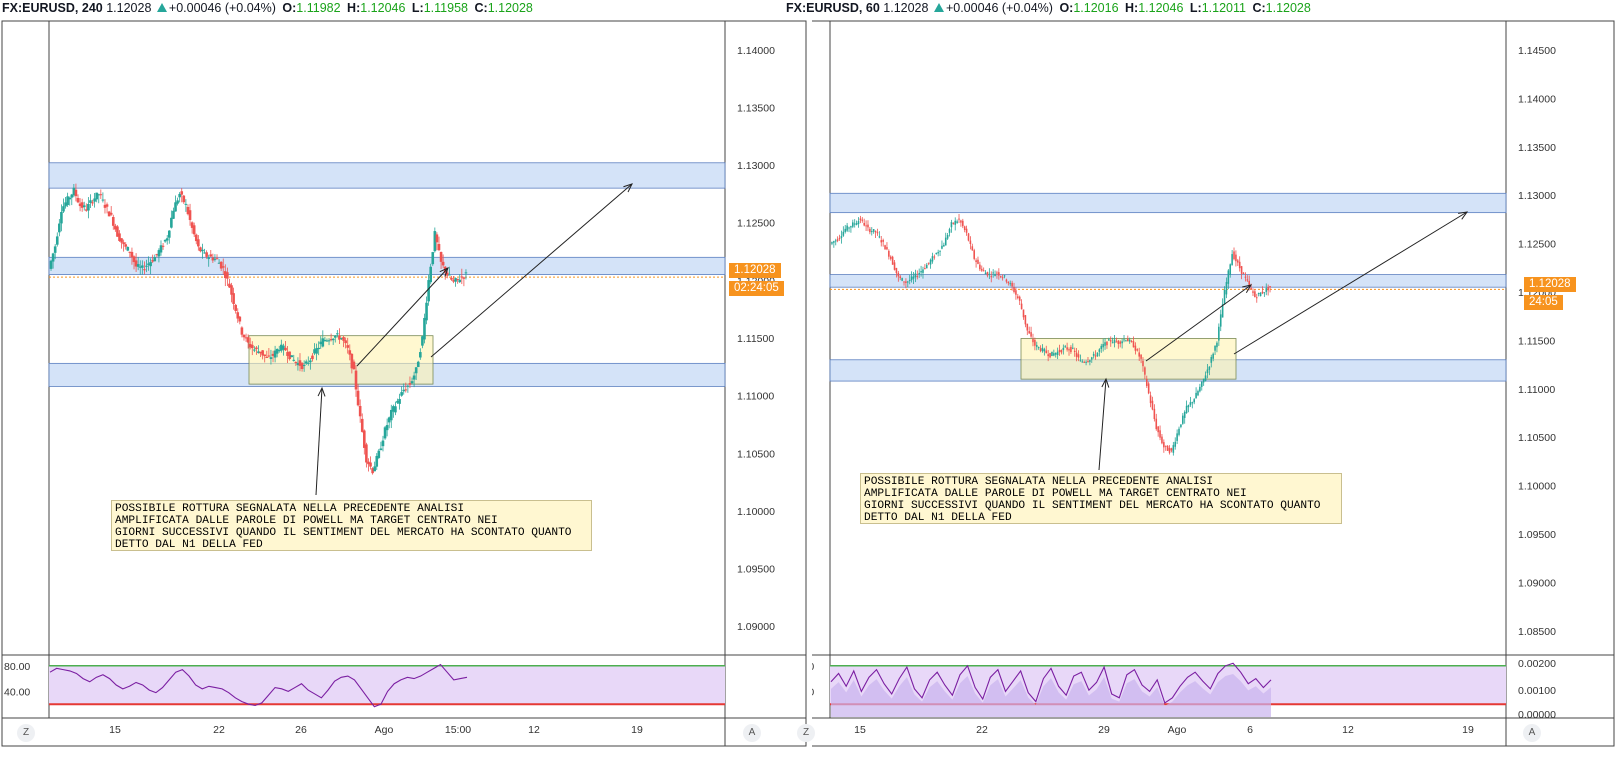  What do you see at coordinates (756, 570) in the screenshot?
I see `price-tick-label: 1.09500` at bounding box center [756, 570].